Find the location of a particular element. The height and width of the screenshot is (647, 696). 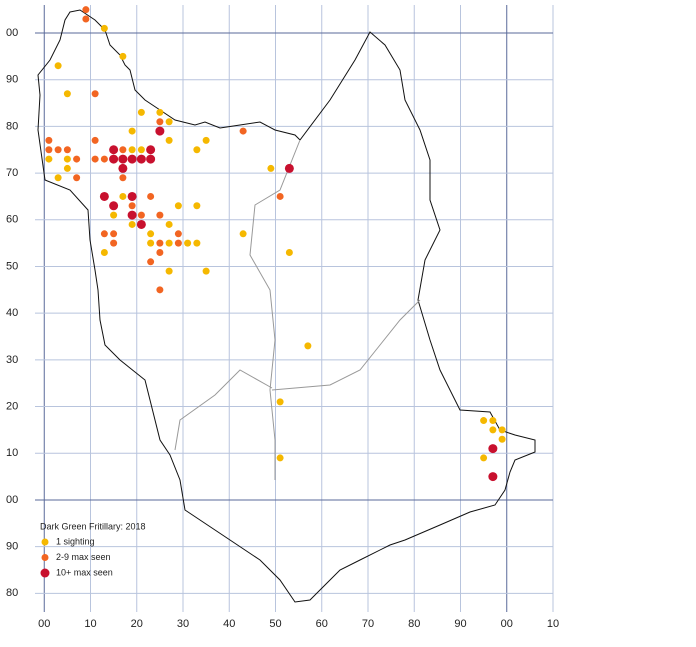

legend-label: 10+ max seen is located at coordinates (84, 572).